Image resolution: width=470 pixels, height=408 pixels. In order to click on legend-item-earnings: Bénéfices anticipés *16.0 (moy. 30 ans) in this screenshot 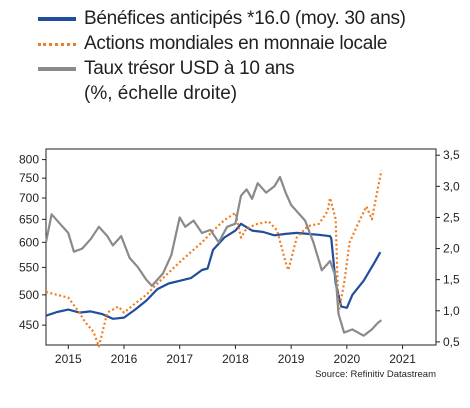, I will do `click(222, 18)`.